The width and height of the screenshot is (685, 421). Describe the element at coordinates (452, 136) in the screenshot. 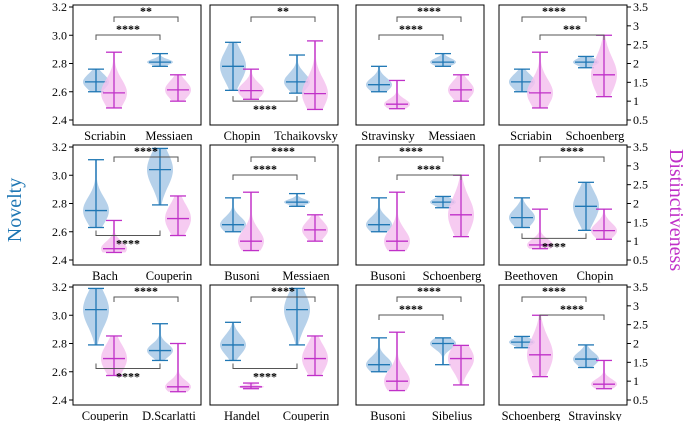

I see `category-label: Messiaen` at that location.